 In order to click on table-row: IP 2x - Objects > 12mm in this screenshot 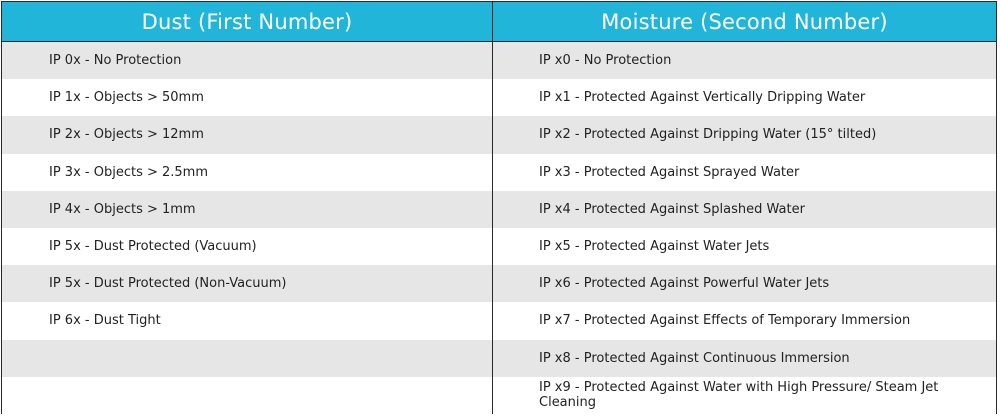, I will do `click(247, 135)`.